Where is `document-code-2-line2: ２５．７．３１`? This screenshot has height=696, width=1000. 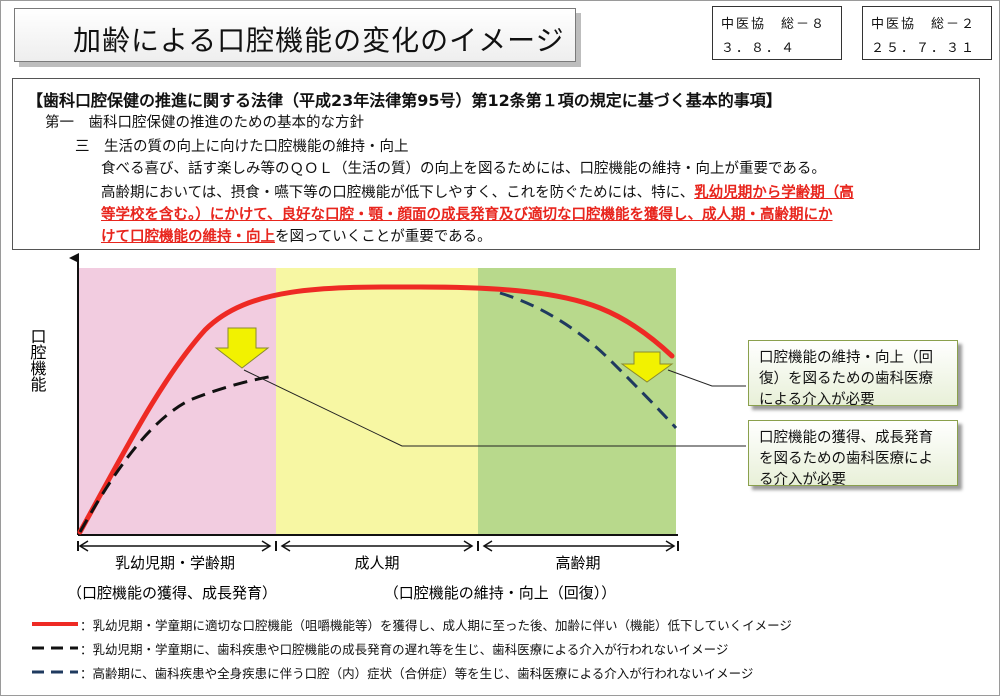 document-code-2-line2: ２５．７．３１ is located at coordinates (924, 48).